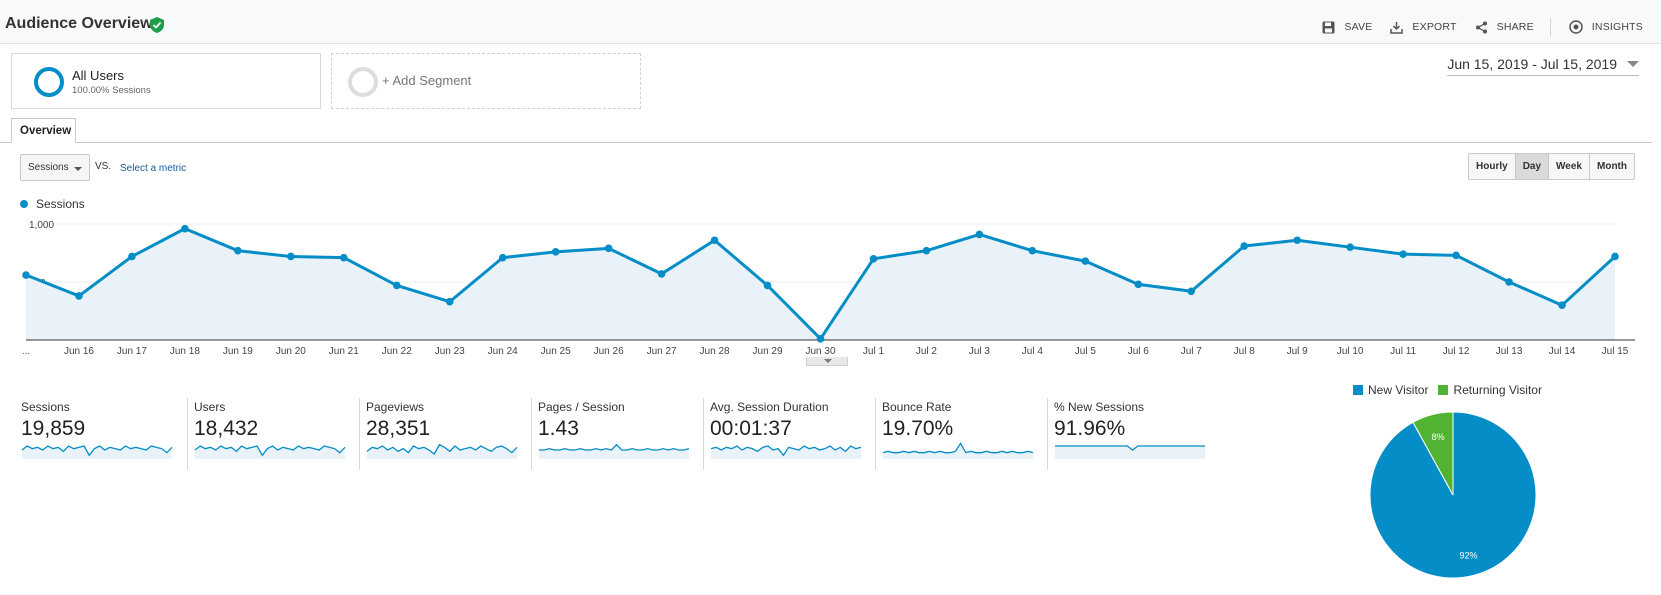 The height and width of the screenshot is (595, 1661). I want to click on x-tick-label: Jun 21, so click(344, 351).